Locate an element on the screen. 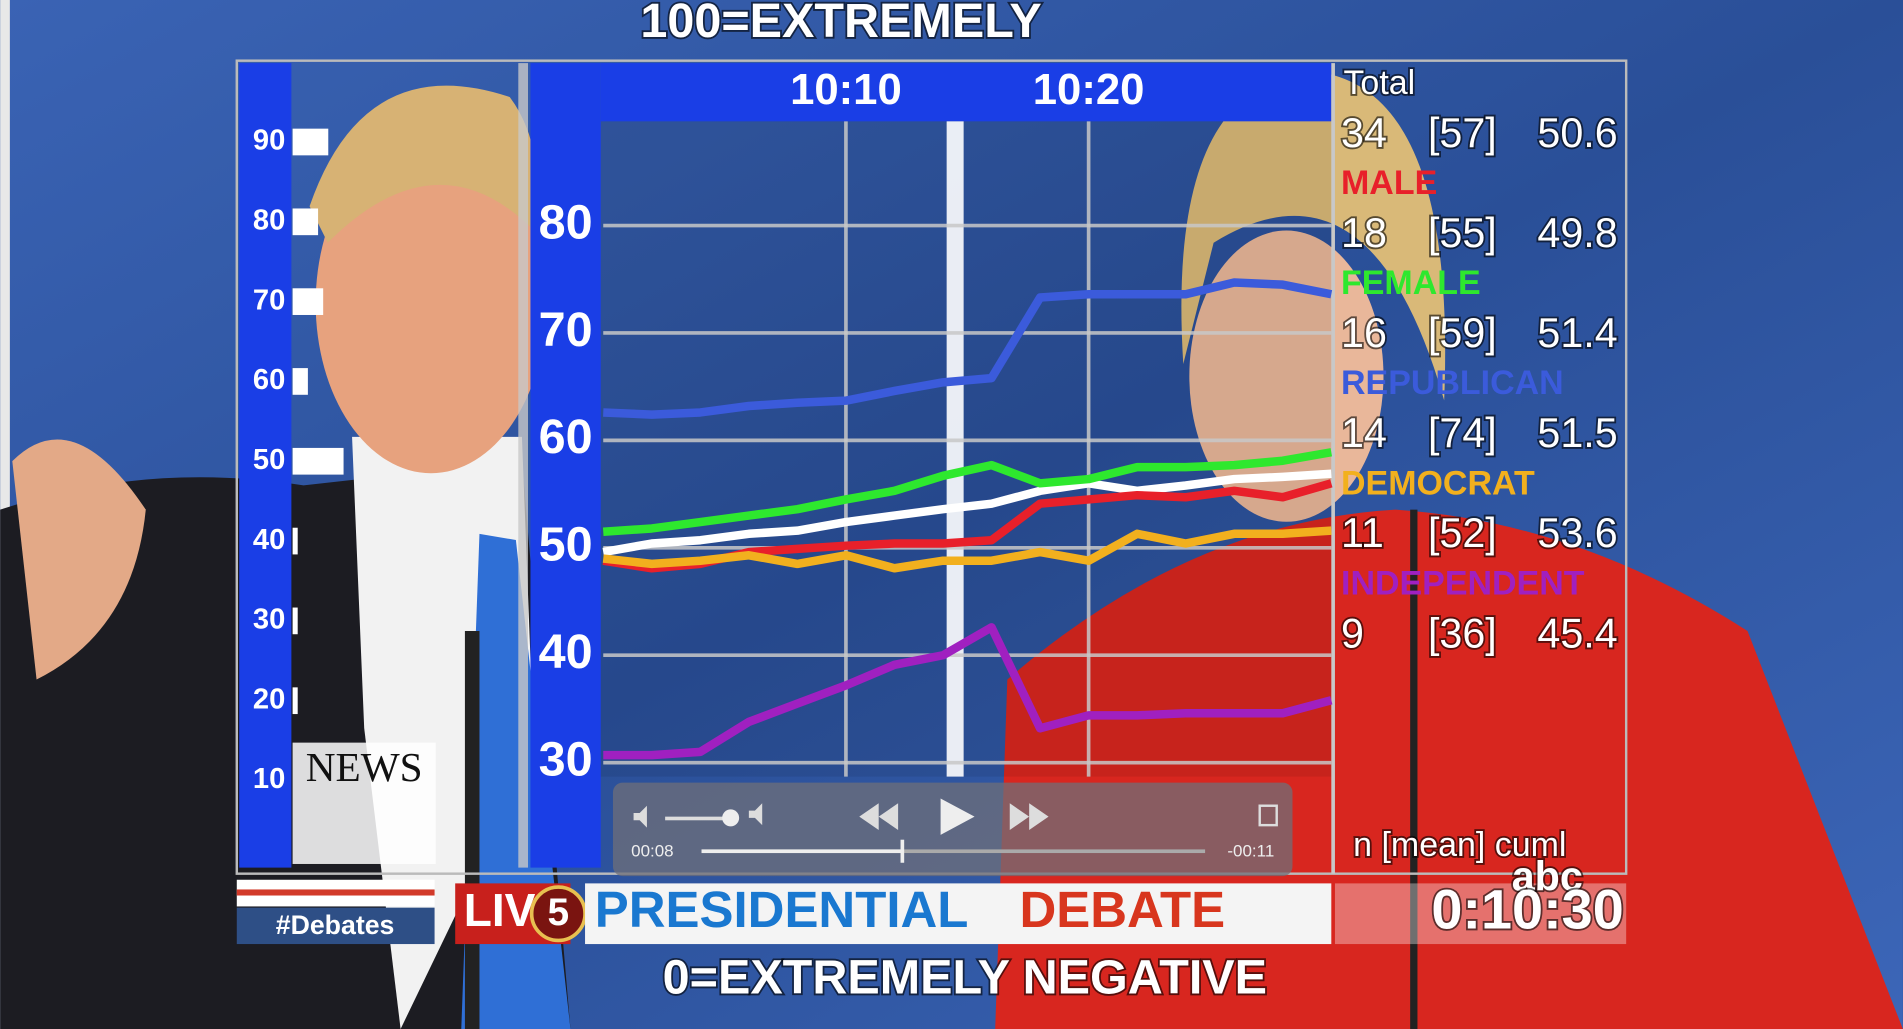 The image size is (1903, 1029). stat-cuml: 51.4 is located at coordinates (1577, 333).